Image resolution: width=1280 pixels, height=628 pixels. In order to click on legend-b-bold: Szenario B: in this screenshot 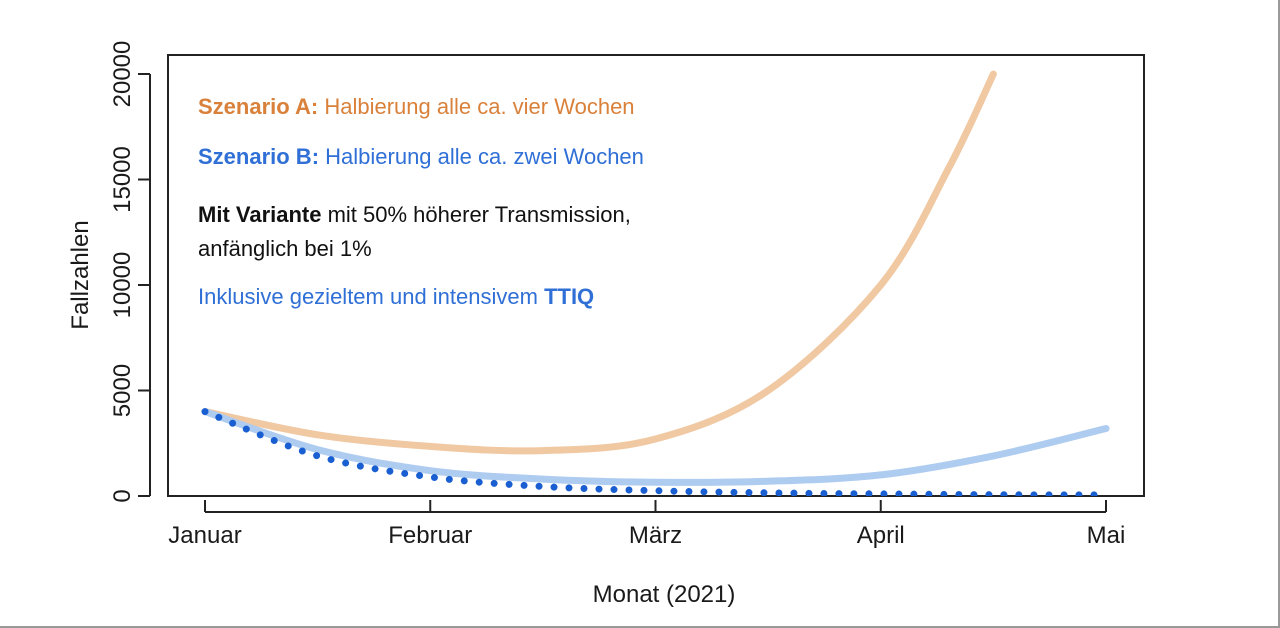, I will do `click(258, 156)`.